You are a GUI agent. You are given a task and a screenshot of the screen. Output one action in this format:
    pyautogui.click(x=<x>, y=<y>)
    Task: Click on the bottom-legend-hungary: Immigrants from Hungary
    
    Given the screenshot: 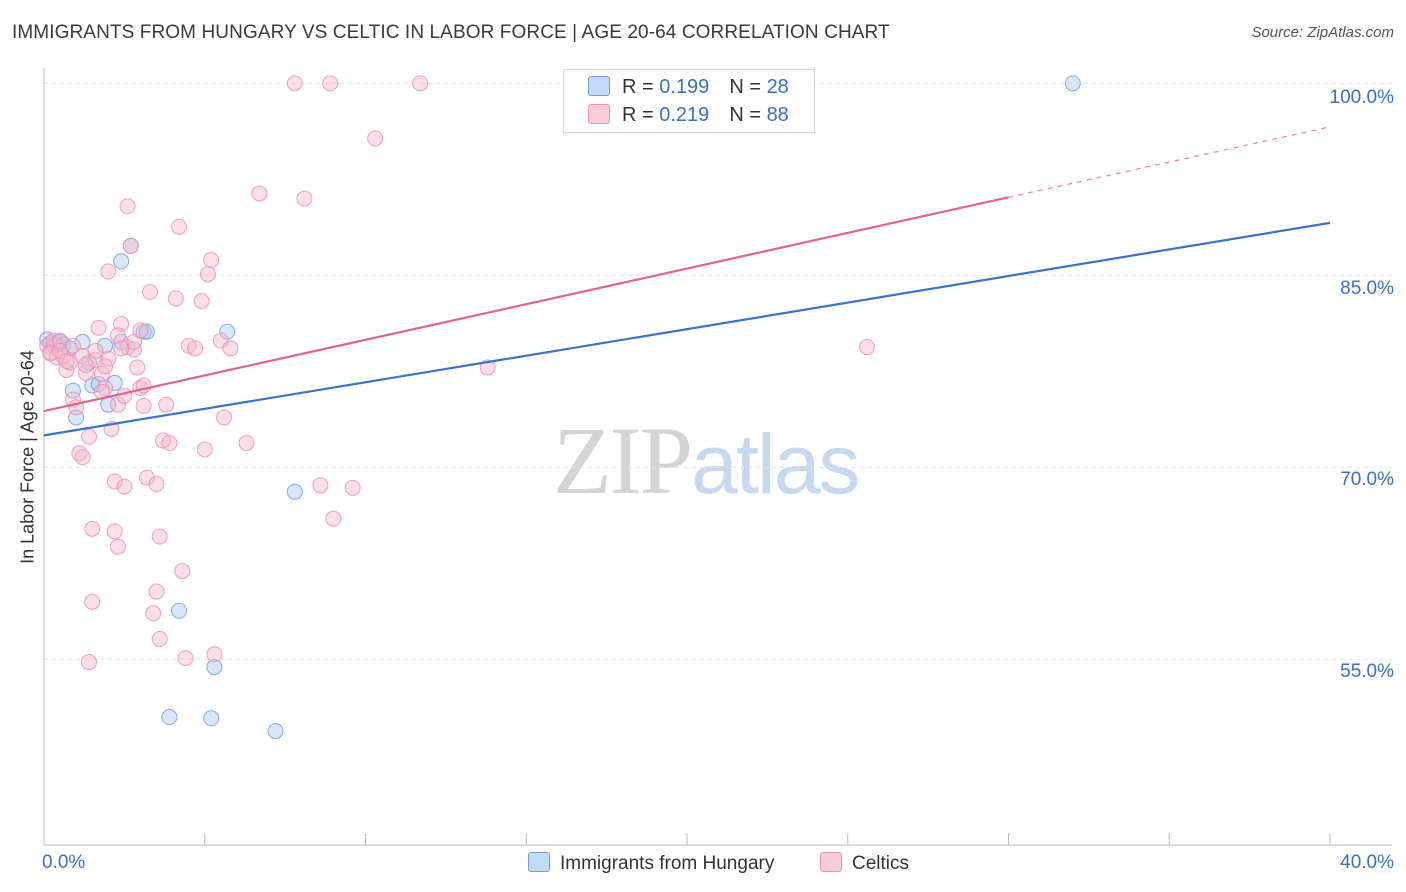 What is the action you would take?
    pyautogui.click(x=651, y=863)
    